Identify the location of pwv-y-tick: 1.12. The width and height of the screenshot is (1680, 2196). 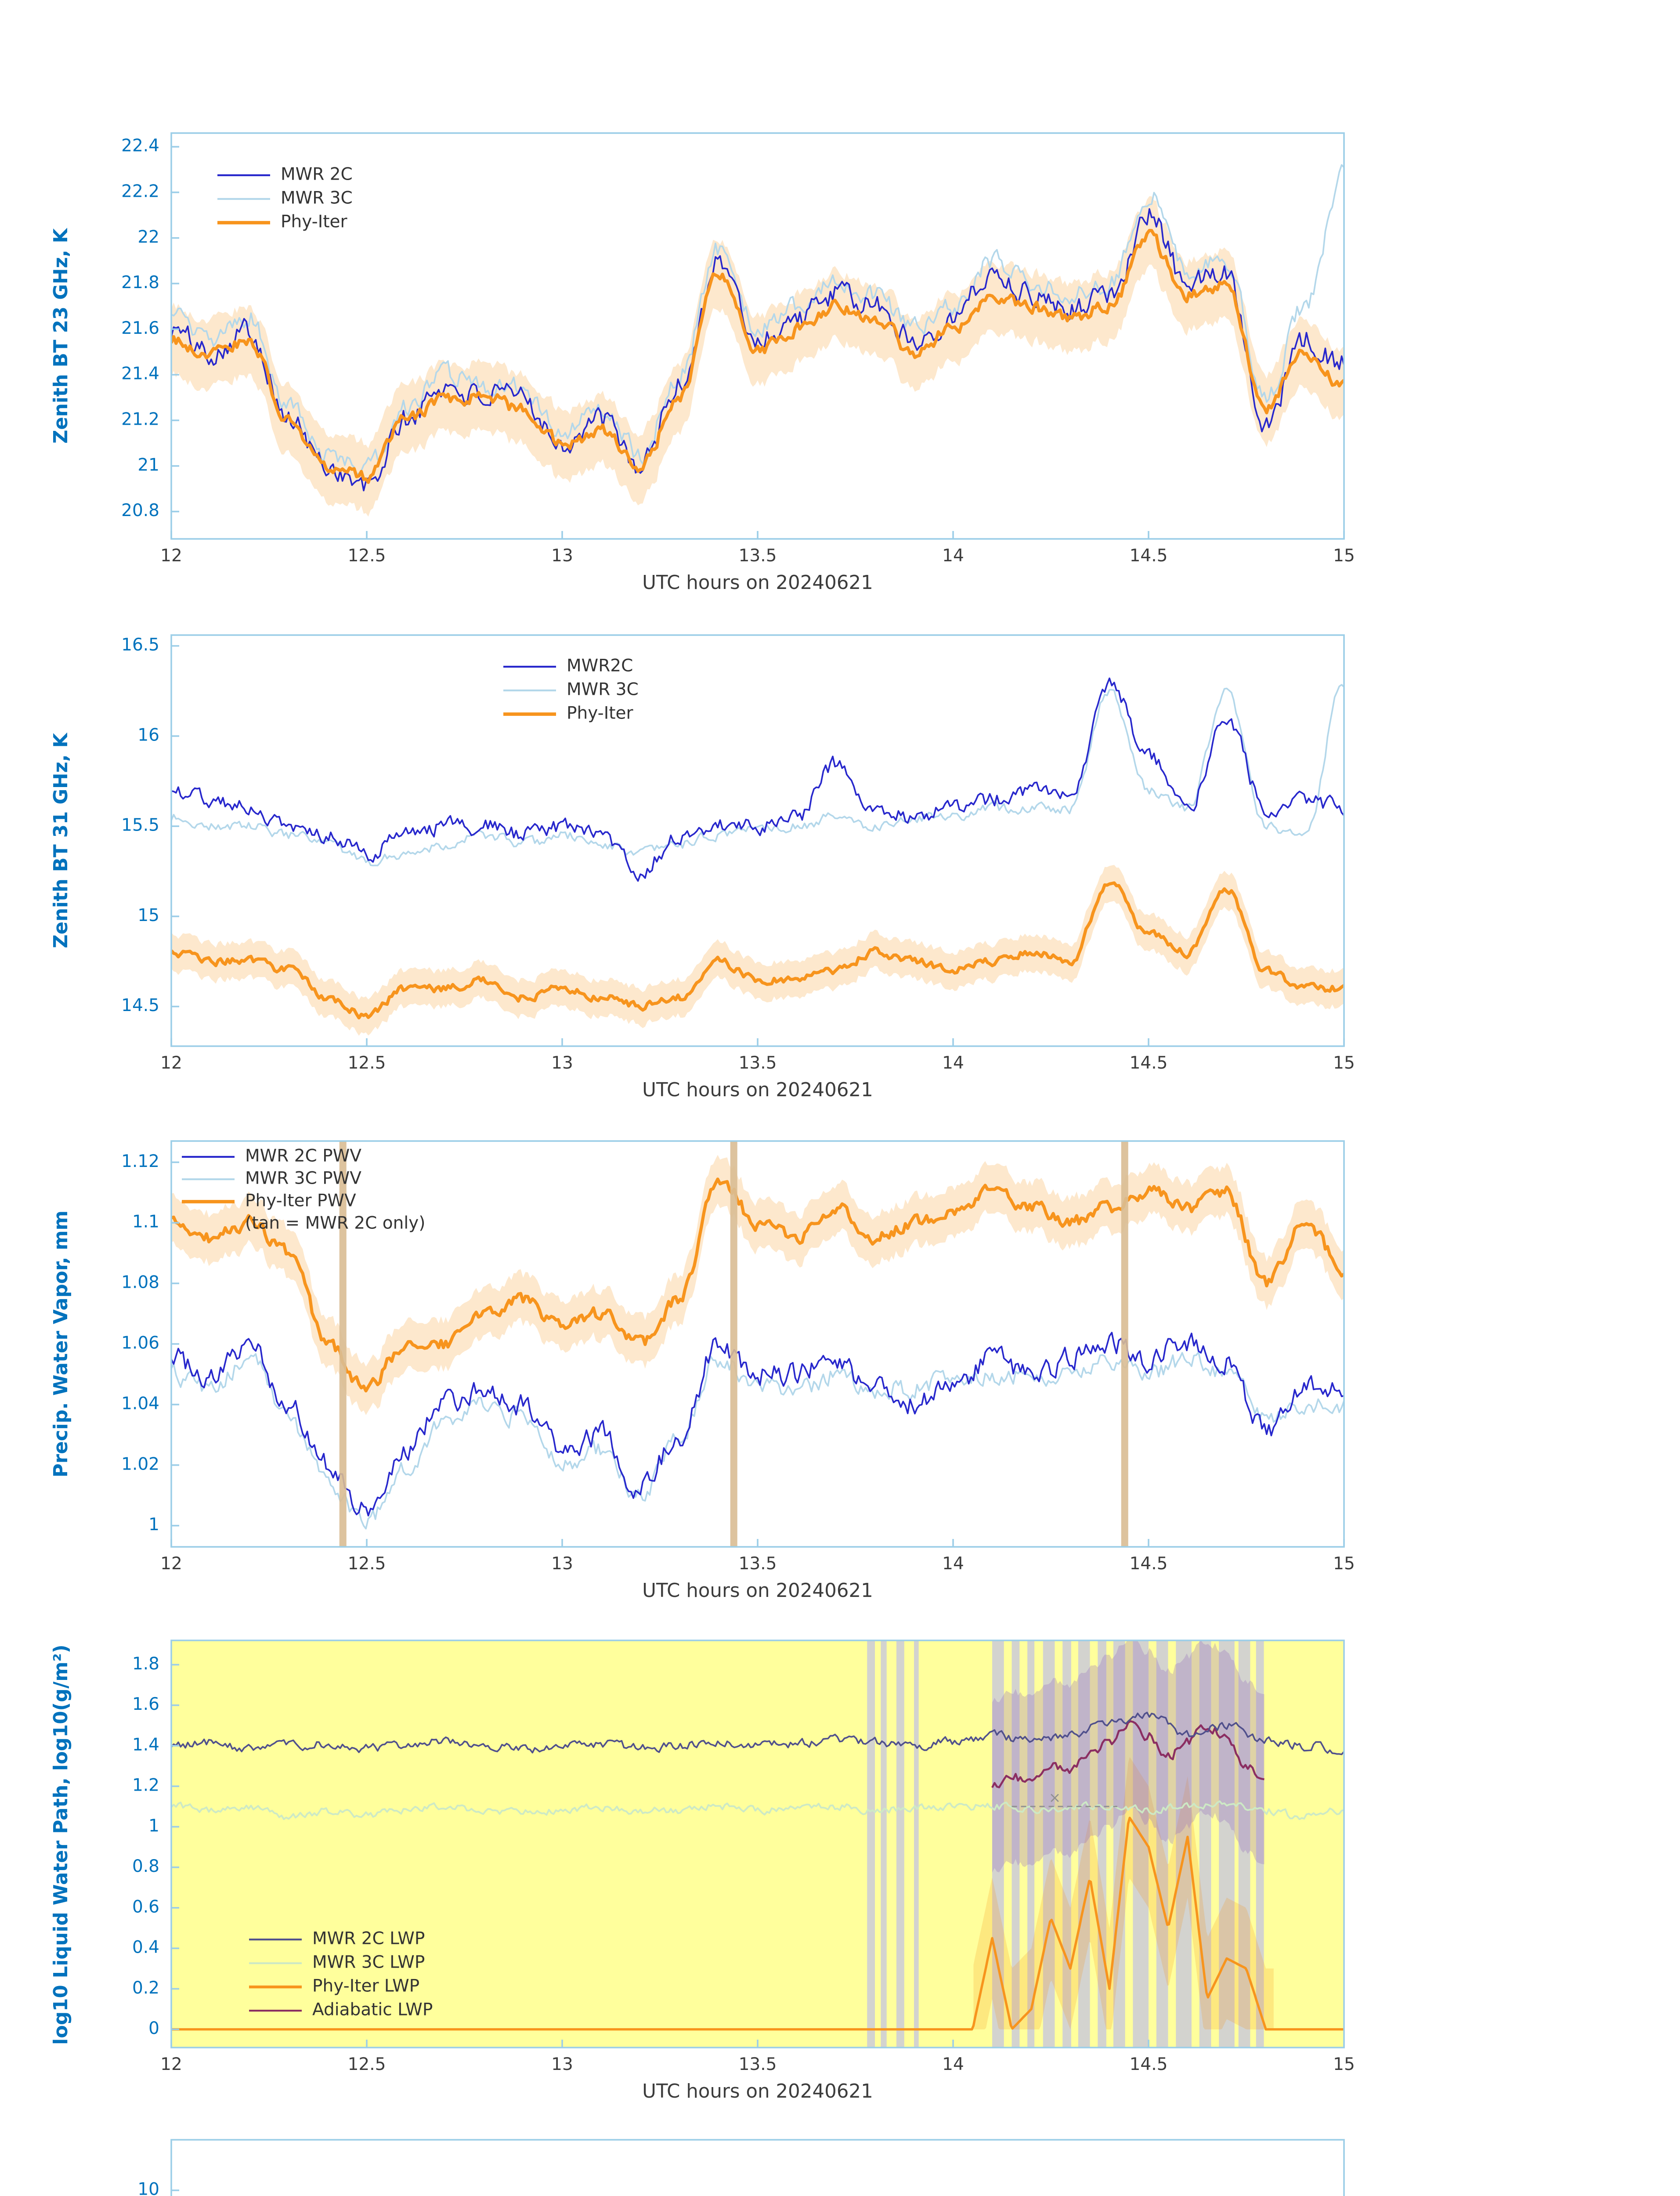
(140, 1161).